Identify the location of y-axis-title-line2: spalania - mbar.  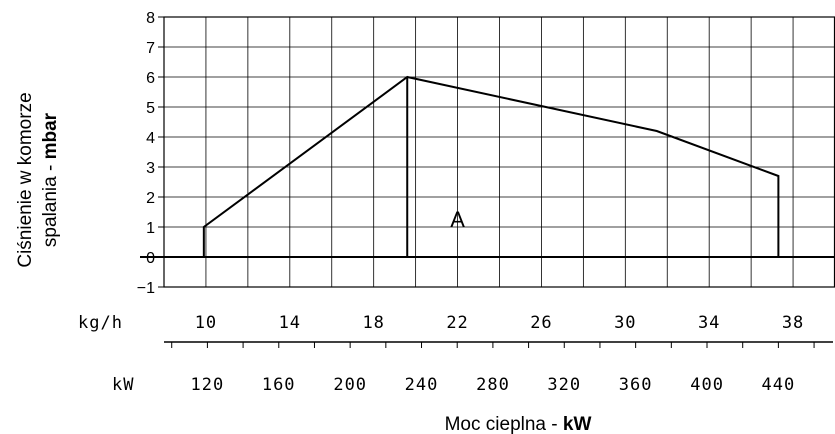
(50, 179).